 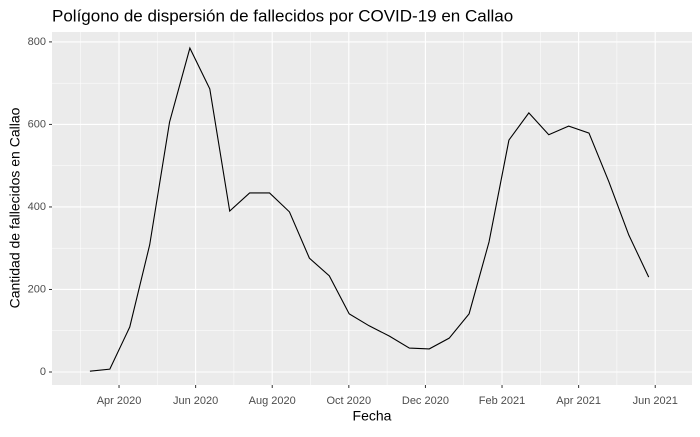 What do you see at coordinates (15, 207) in the screenshot?
I see `y-axis-label: Cantidad de fallecidos en Callao` at bounding box center [15, 207].